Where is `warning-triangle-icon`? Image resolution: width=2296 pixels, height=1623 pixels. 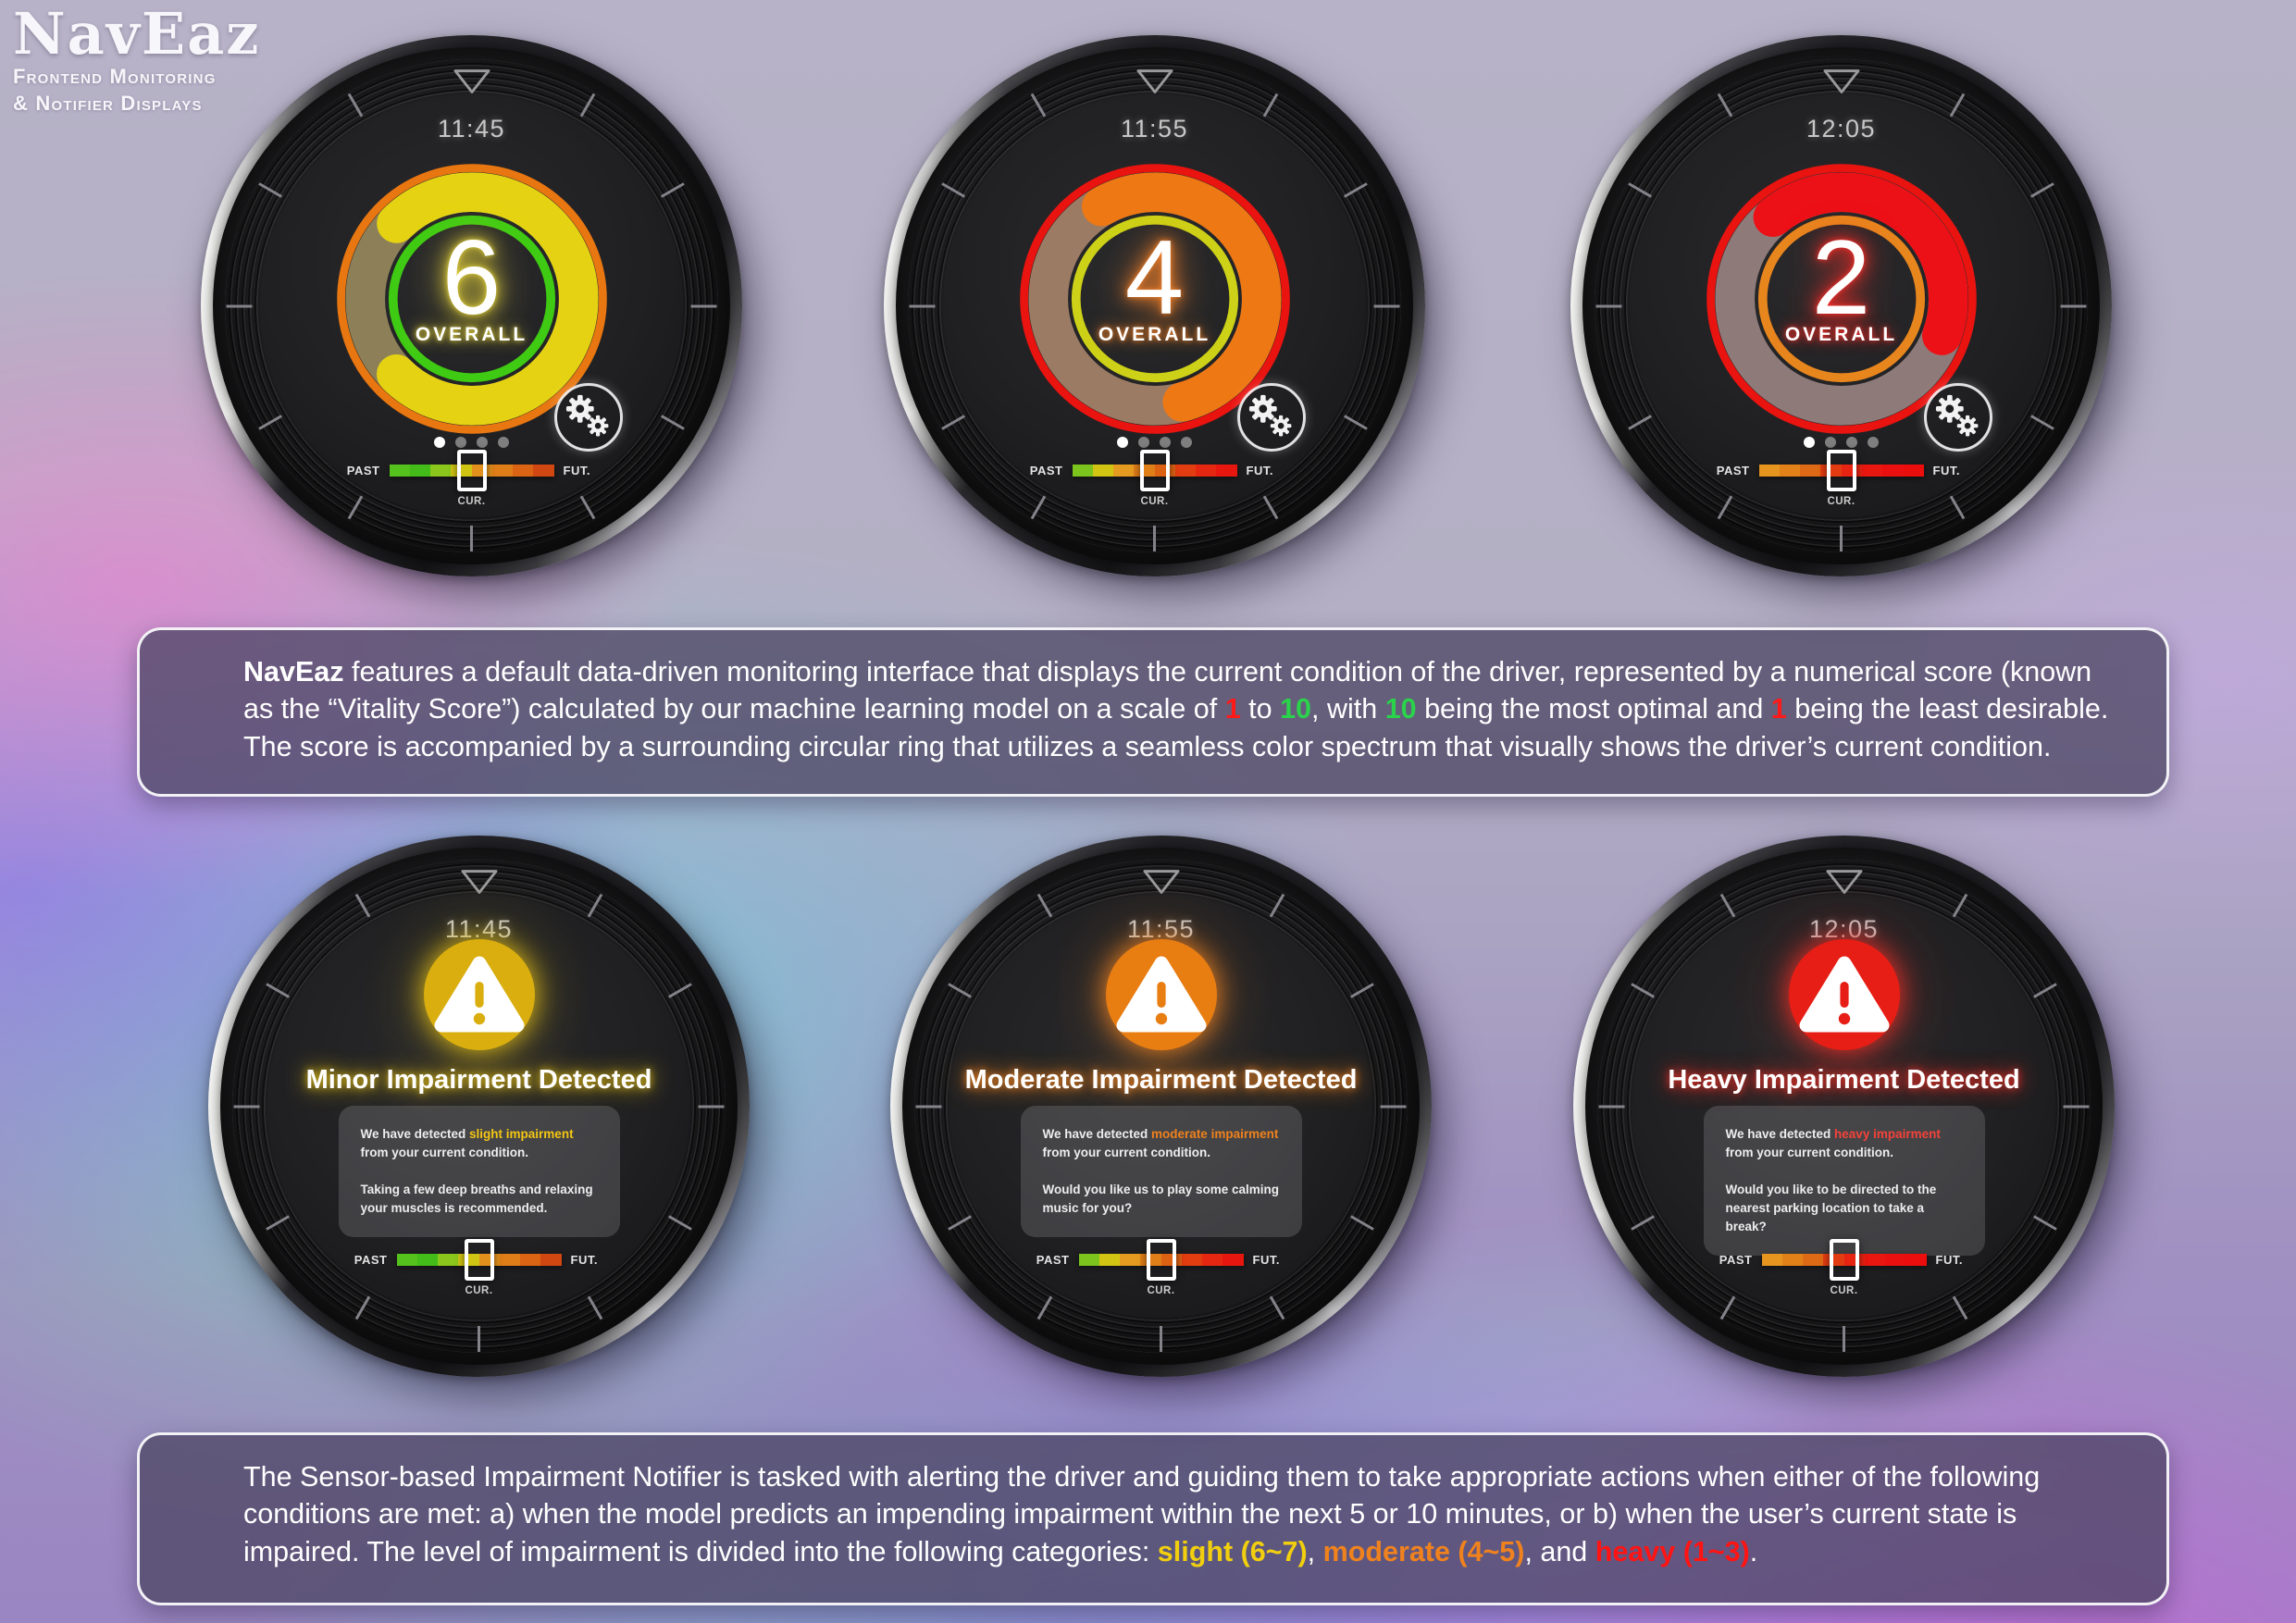
warning-triangle-icon is located at coordinates (1161, 994).